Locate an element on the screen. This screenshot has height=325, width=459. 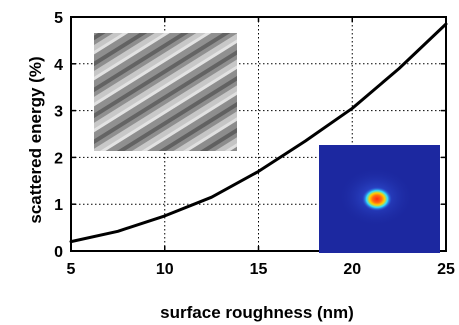
x-tick-label-1: 10 is located at coordinates (165, 269).